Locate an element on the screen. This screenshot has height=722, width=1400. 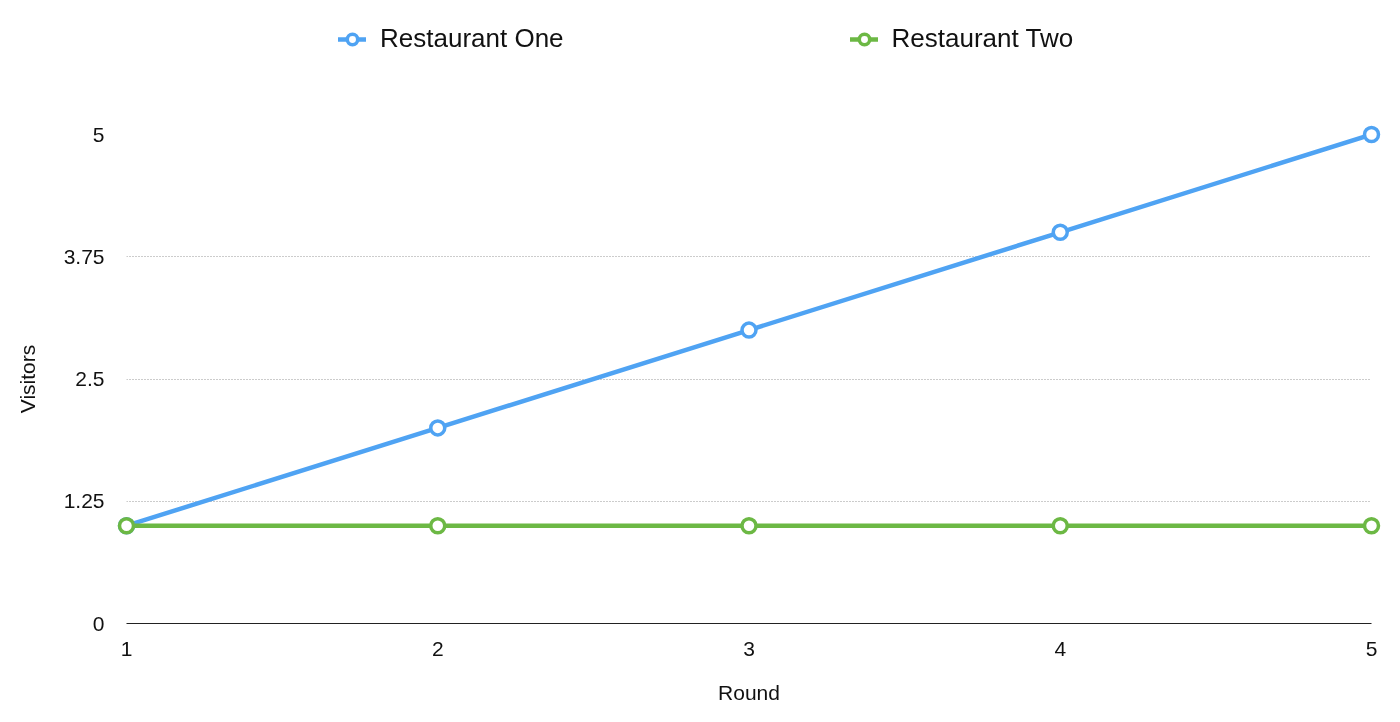
y-tick-label: 1.25 is located at coordinates (84, 501).